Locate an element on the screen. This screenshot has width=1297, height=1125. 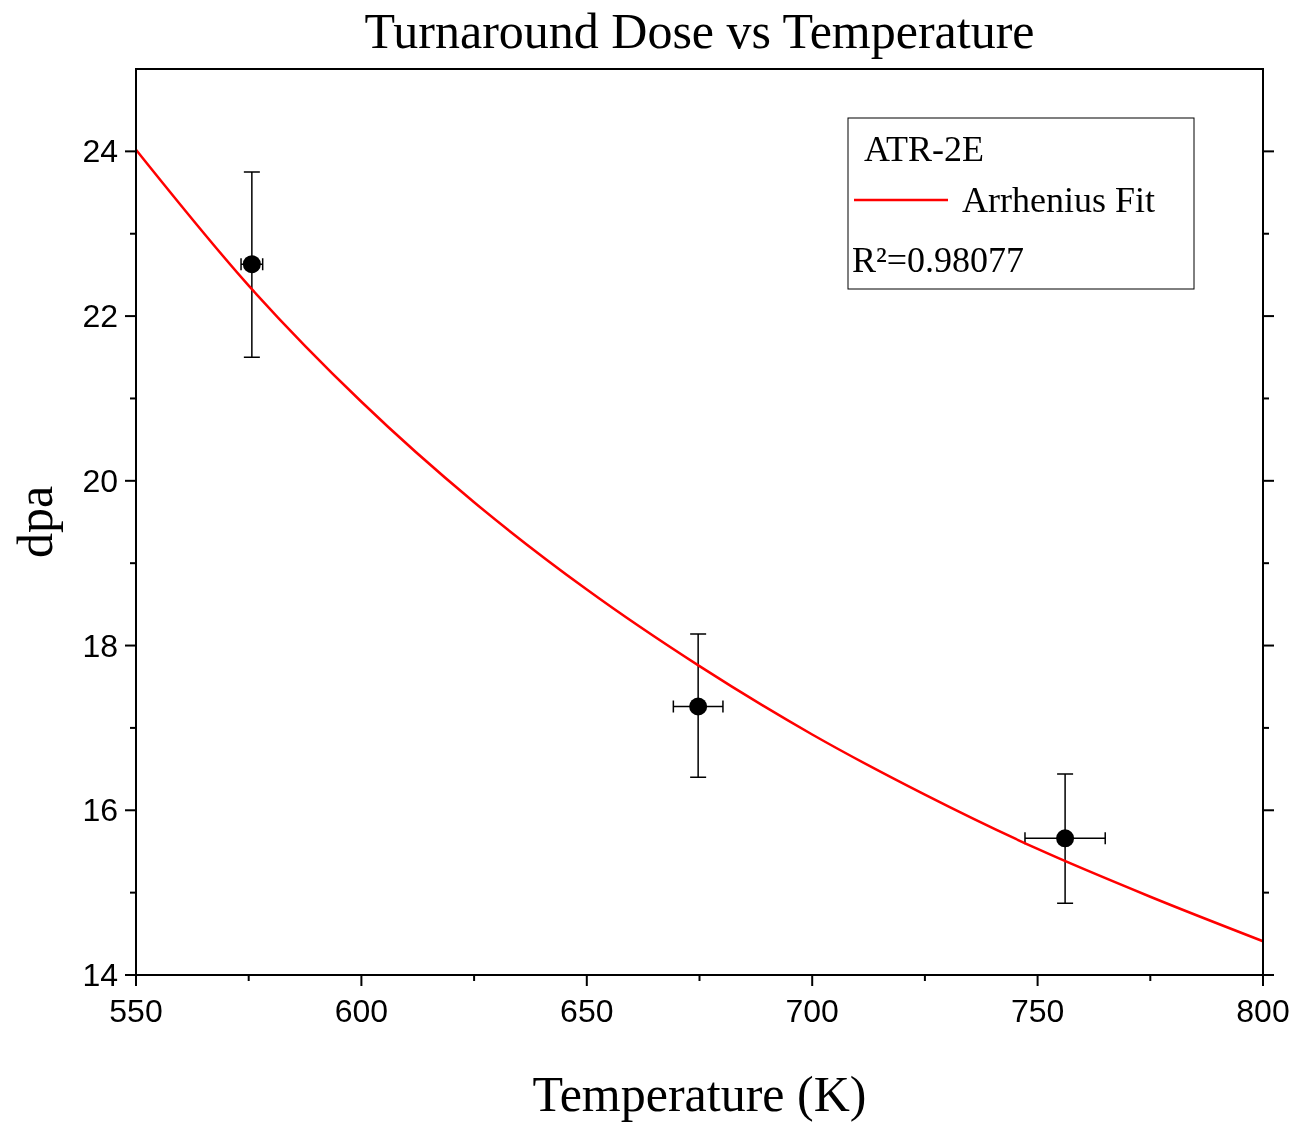
x-tick-label: 800 is located at coordinates (1263, 1011).